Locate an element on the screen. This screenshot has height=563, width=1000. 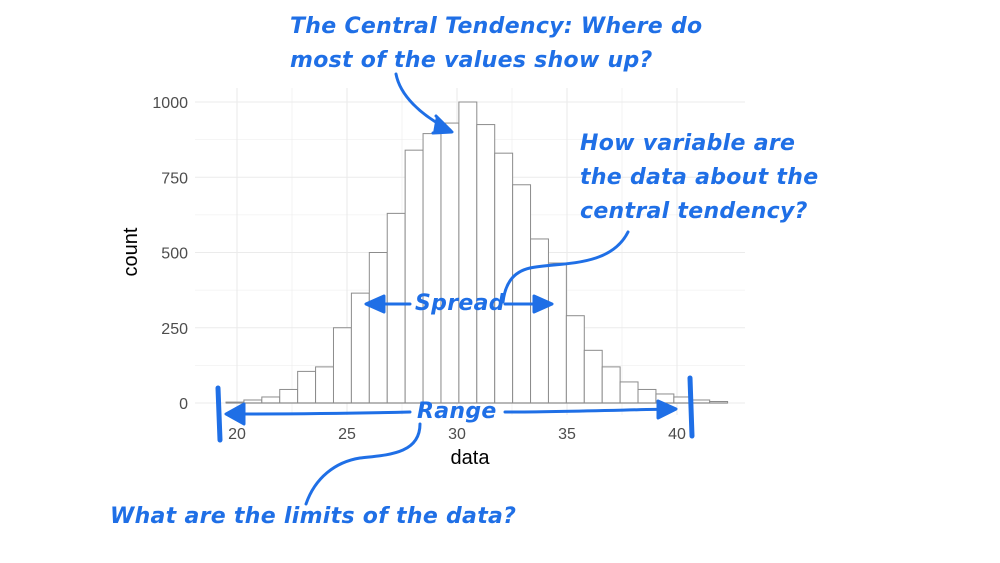
variability-line-3: central tendency? is located at coordinates (694, 211).